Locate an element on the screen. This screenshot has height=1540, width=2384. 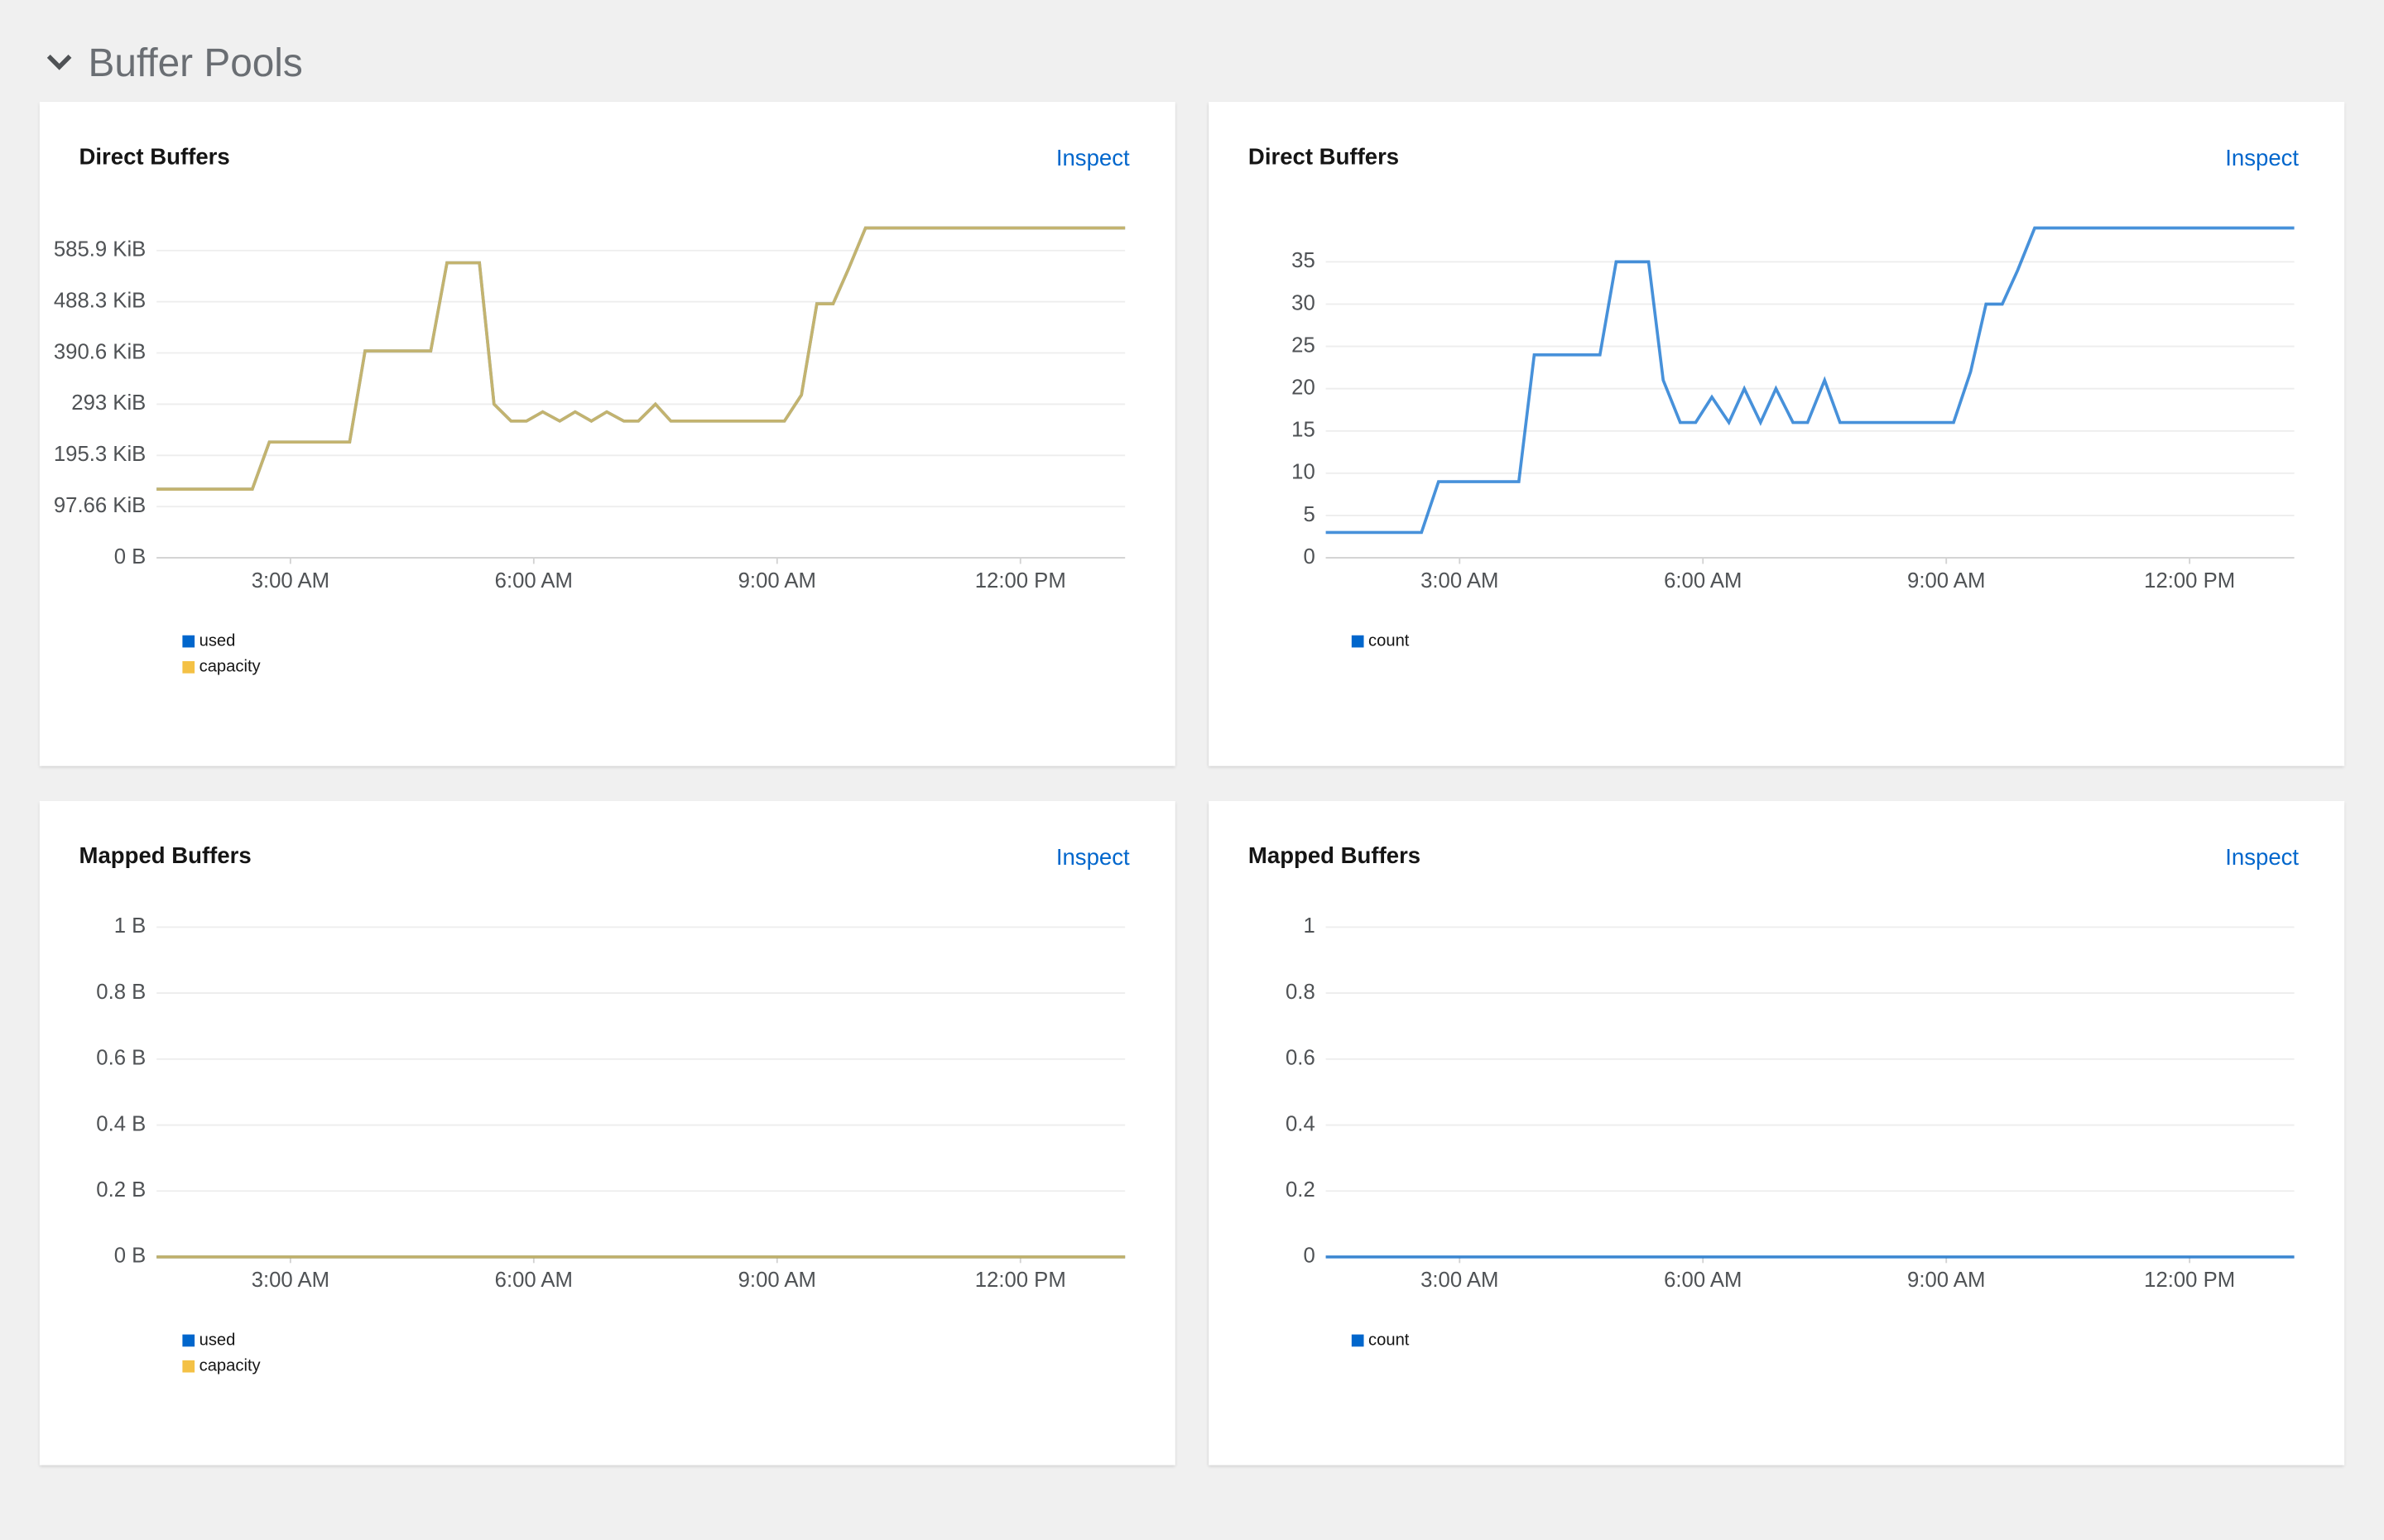
y-tick-label: 0.6 B is located at coordinates (121, 1058).